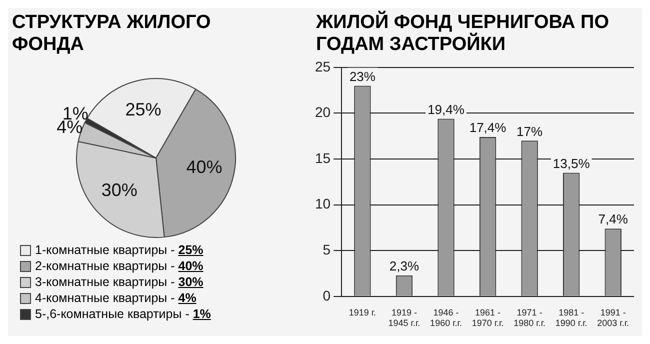  I want to click on x-tick-label: 1961 - 1970 г.г., so click(488, 317).